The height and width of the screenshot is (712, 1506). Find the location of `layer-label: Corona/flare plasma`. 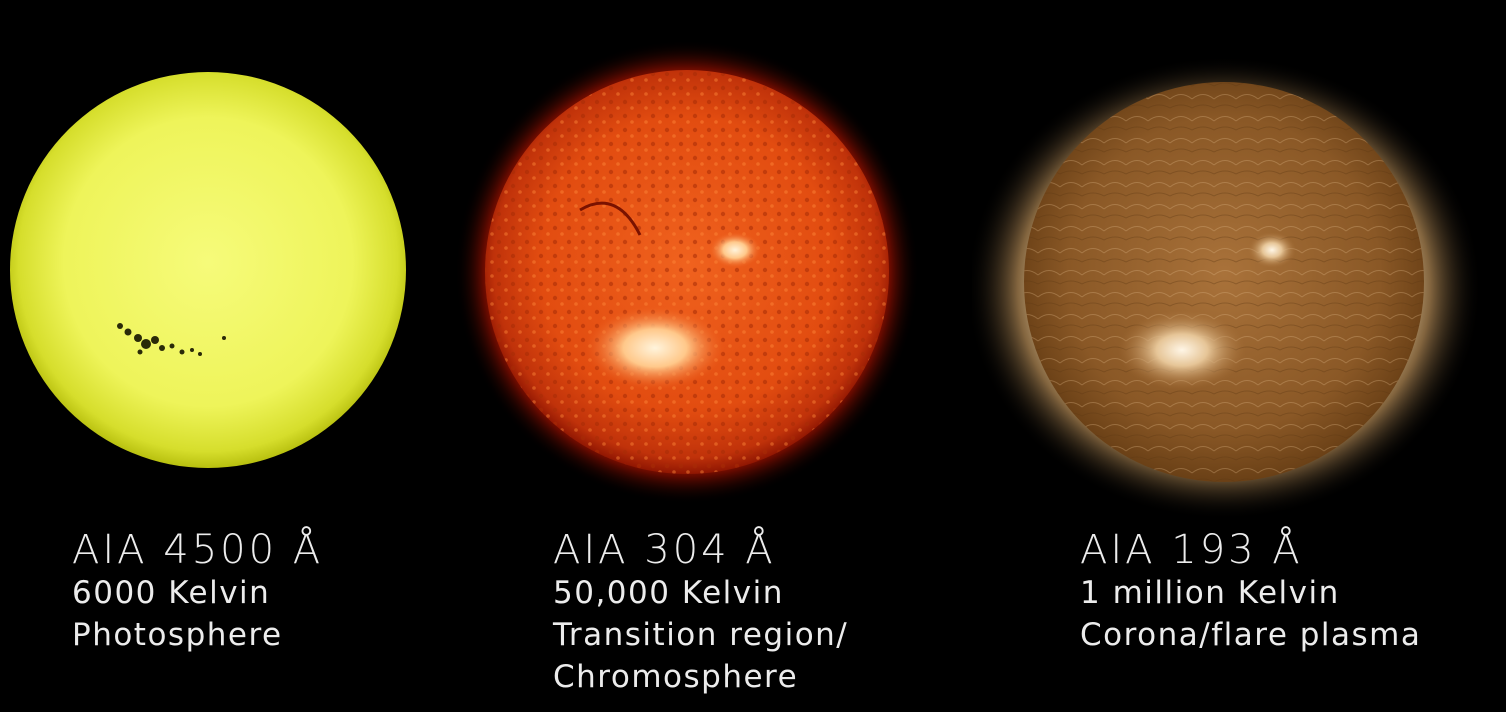

layer-label: Corona/flare plasma is located at coordinates (1251, 635).